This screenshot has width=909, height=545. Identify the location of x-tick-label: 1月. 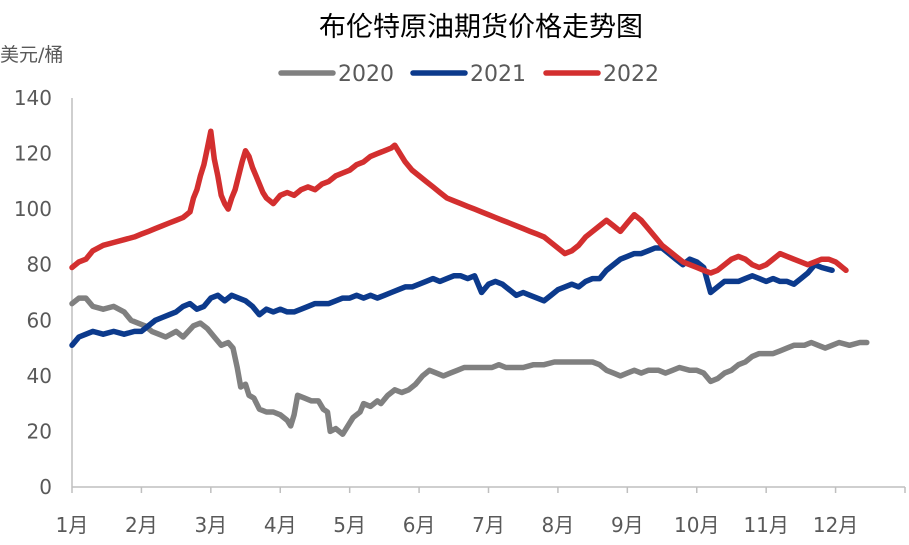
(72, 525).